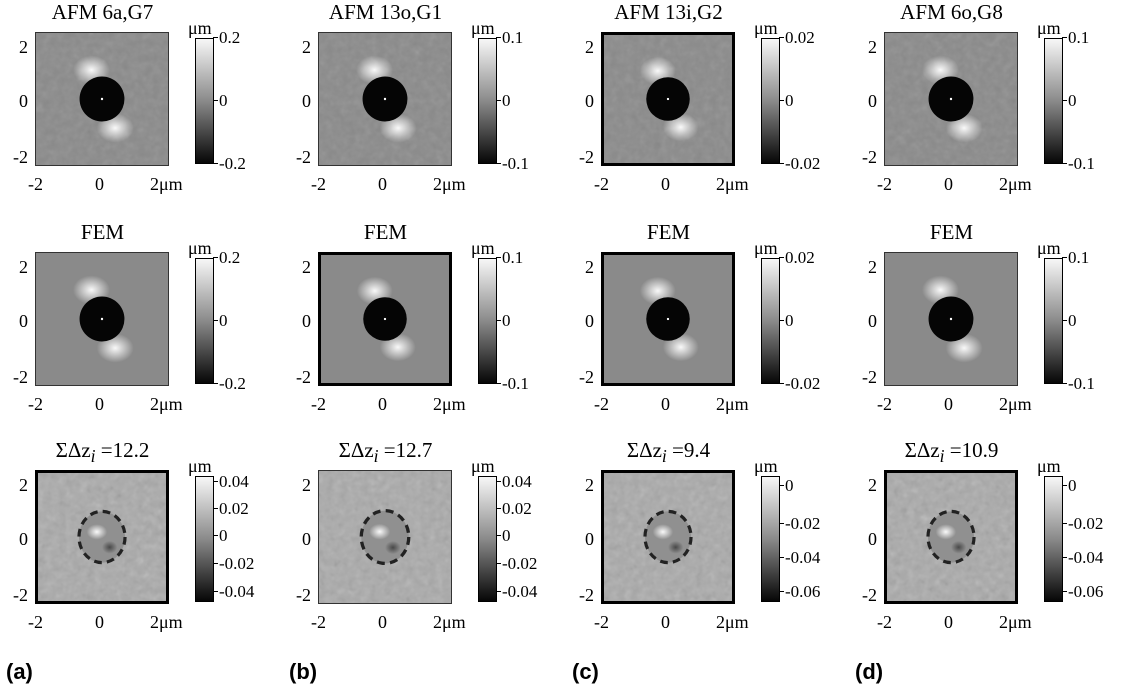 The height and width of the screenshot is (690, 1134). Describe the element at coordinates (231, 481) in the screenshot. I see `colorbar-tick-label: 0.04` at that location.